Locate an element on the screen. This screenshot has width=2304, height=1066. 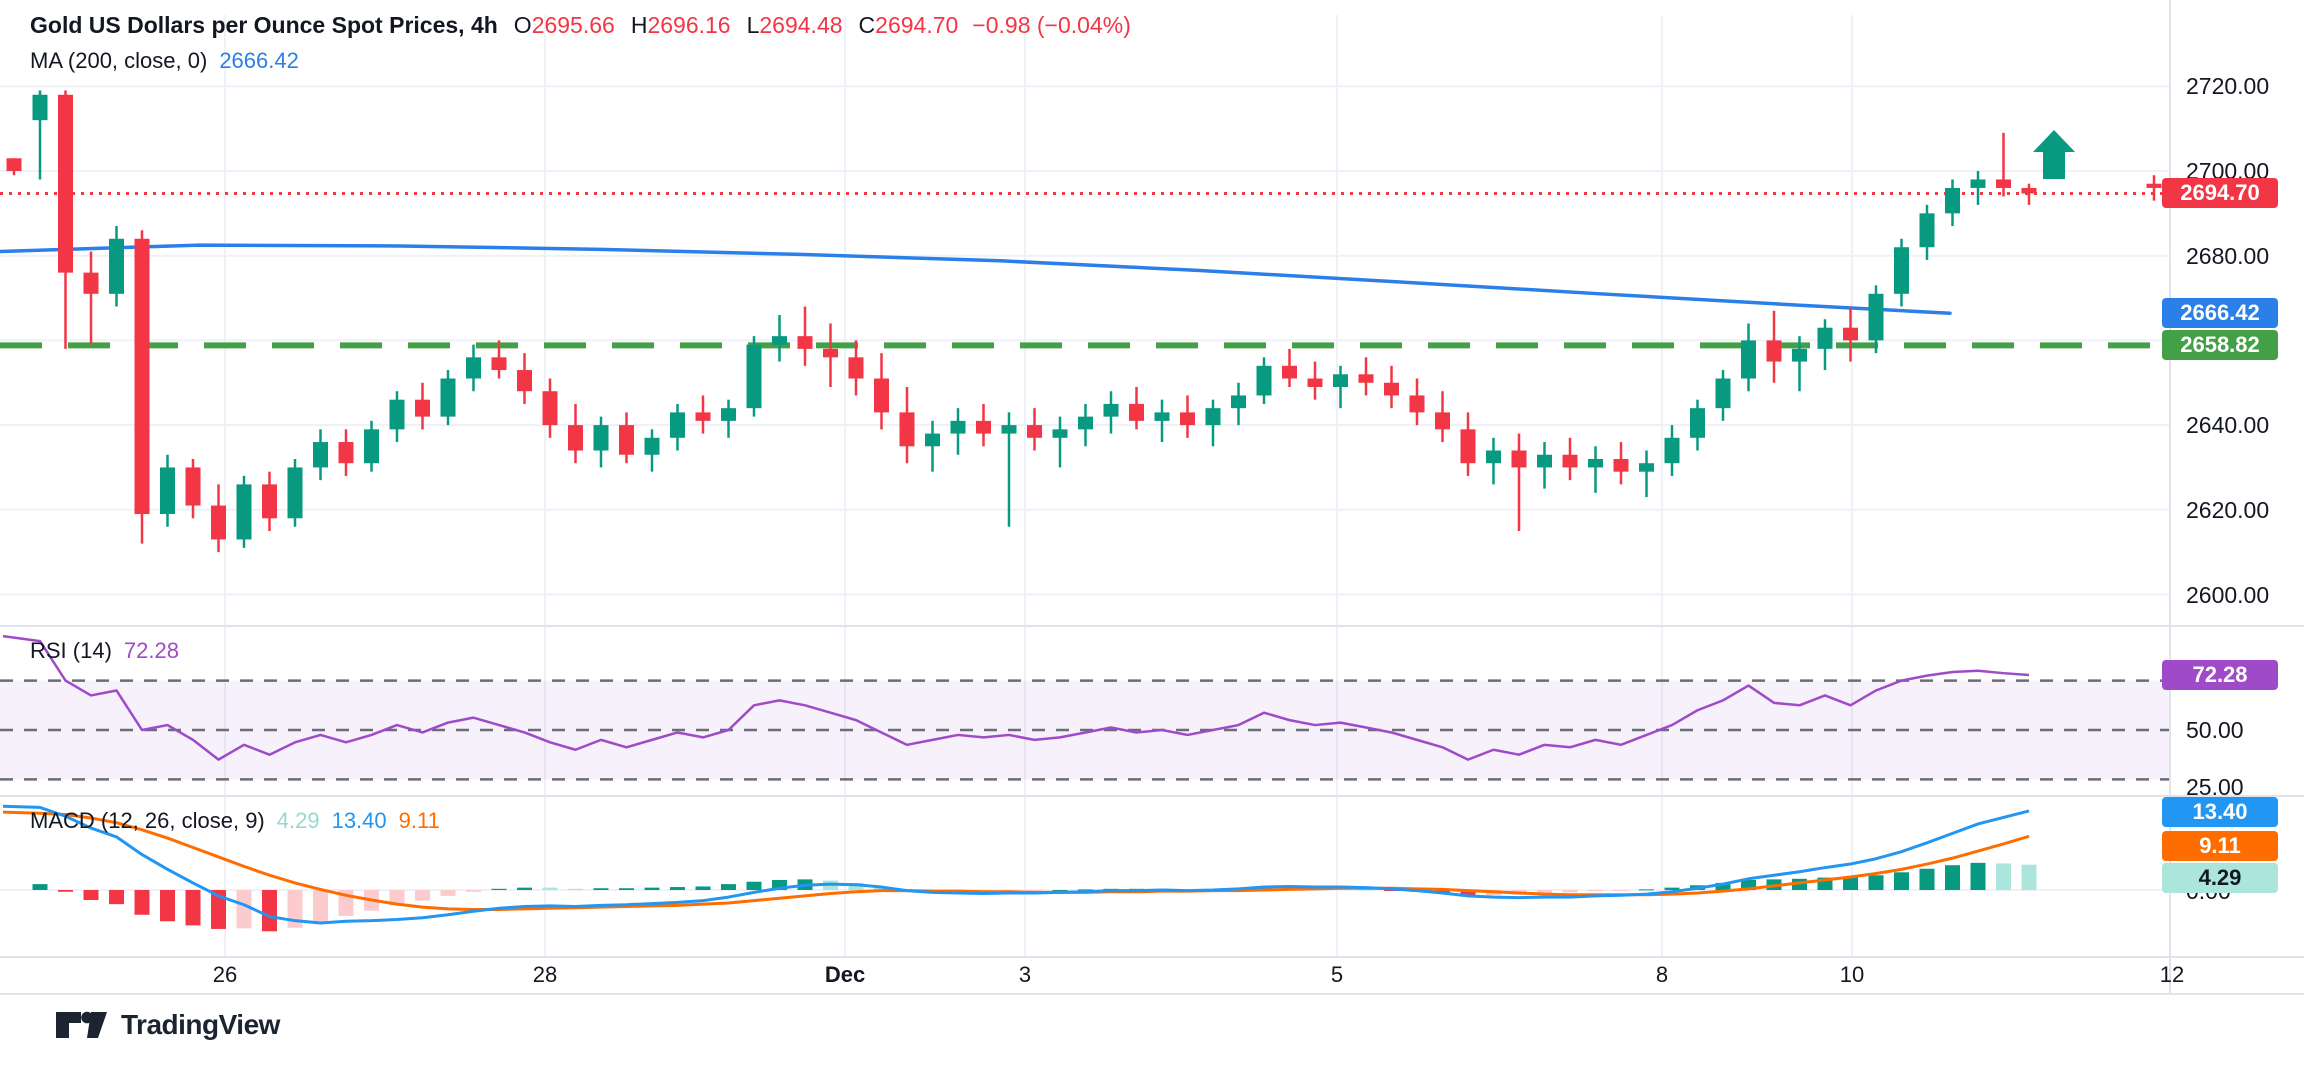
ma-value: 2666.42 is located at coordinates (259, 60).